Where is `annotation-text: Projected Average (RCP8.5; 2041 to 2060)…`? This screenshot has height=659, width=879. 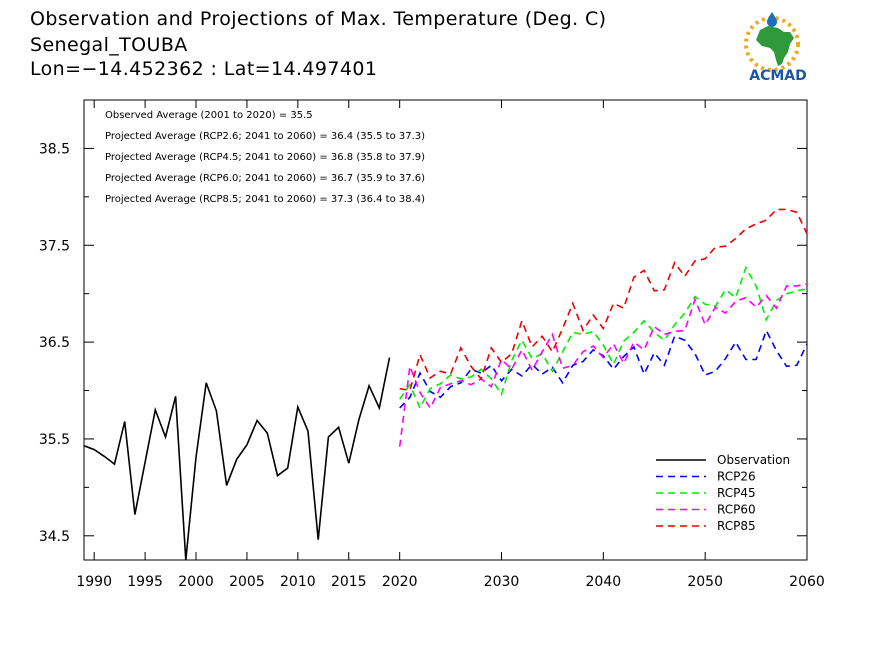
annotation-text: Projected Average (RCP8.5; 2041 to 2060)… is located at coordinates (265, 199).